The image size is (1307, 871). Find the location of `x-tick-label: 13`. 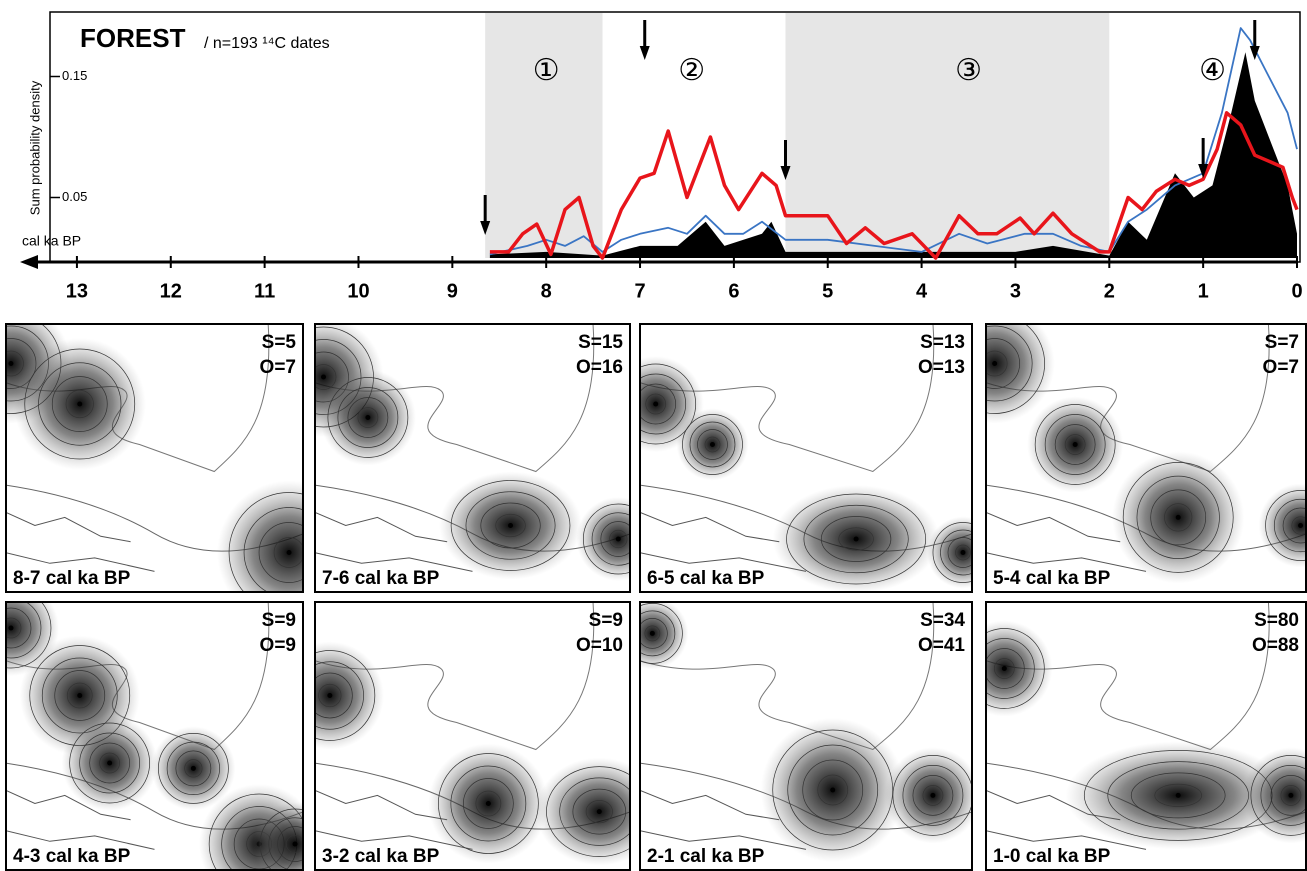

x-tick-label: 13 is located at coordinates (77, 291).